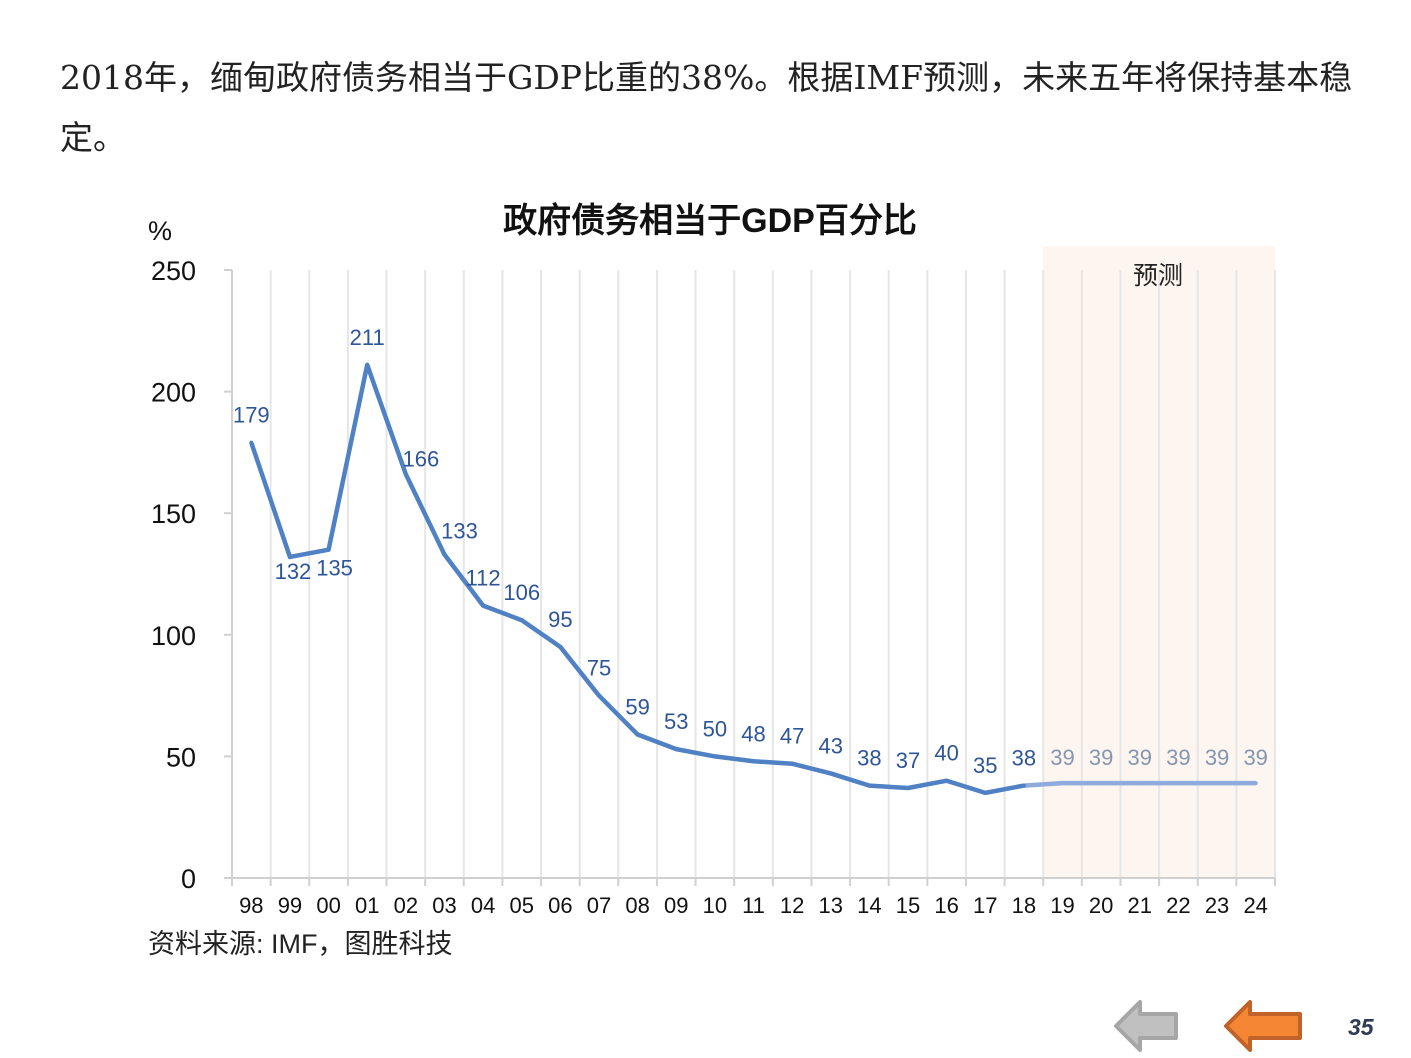 This screenshot has height=1058, width=1411. What do you see at coordinates (521, 905) in the screenshot?
I see `x-tick-label: 05` at bounding box center [521, 905].